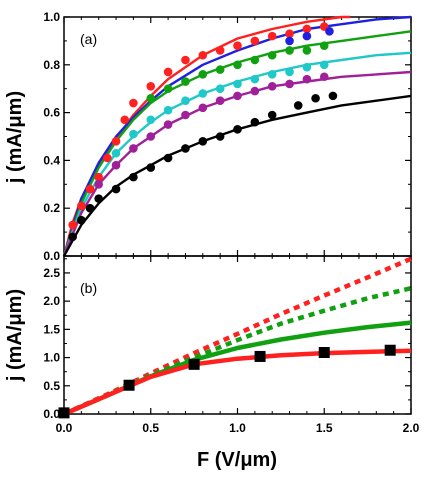  I want to click on x-tick-label: 0.0, so click(64, 428).